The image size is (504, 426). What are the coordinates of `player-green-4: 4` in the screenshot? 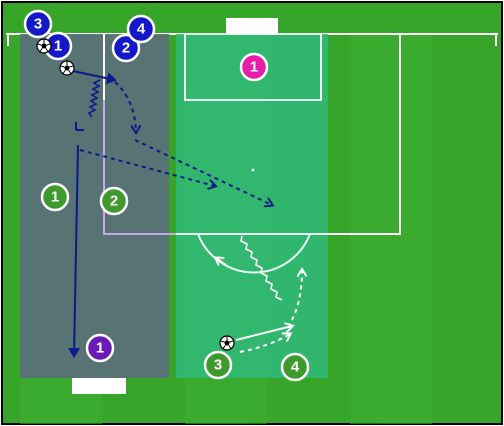 It's located at (295, 367).